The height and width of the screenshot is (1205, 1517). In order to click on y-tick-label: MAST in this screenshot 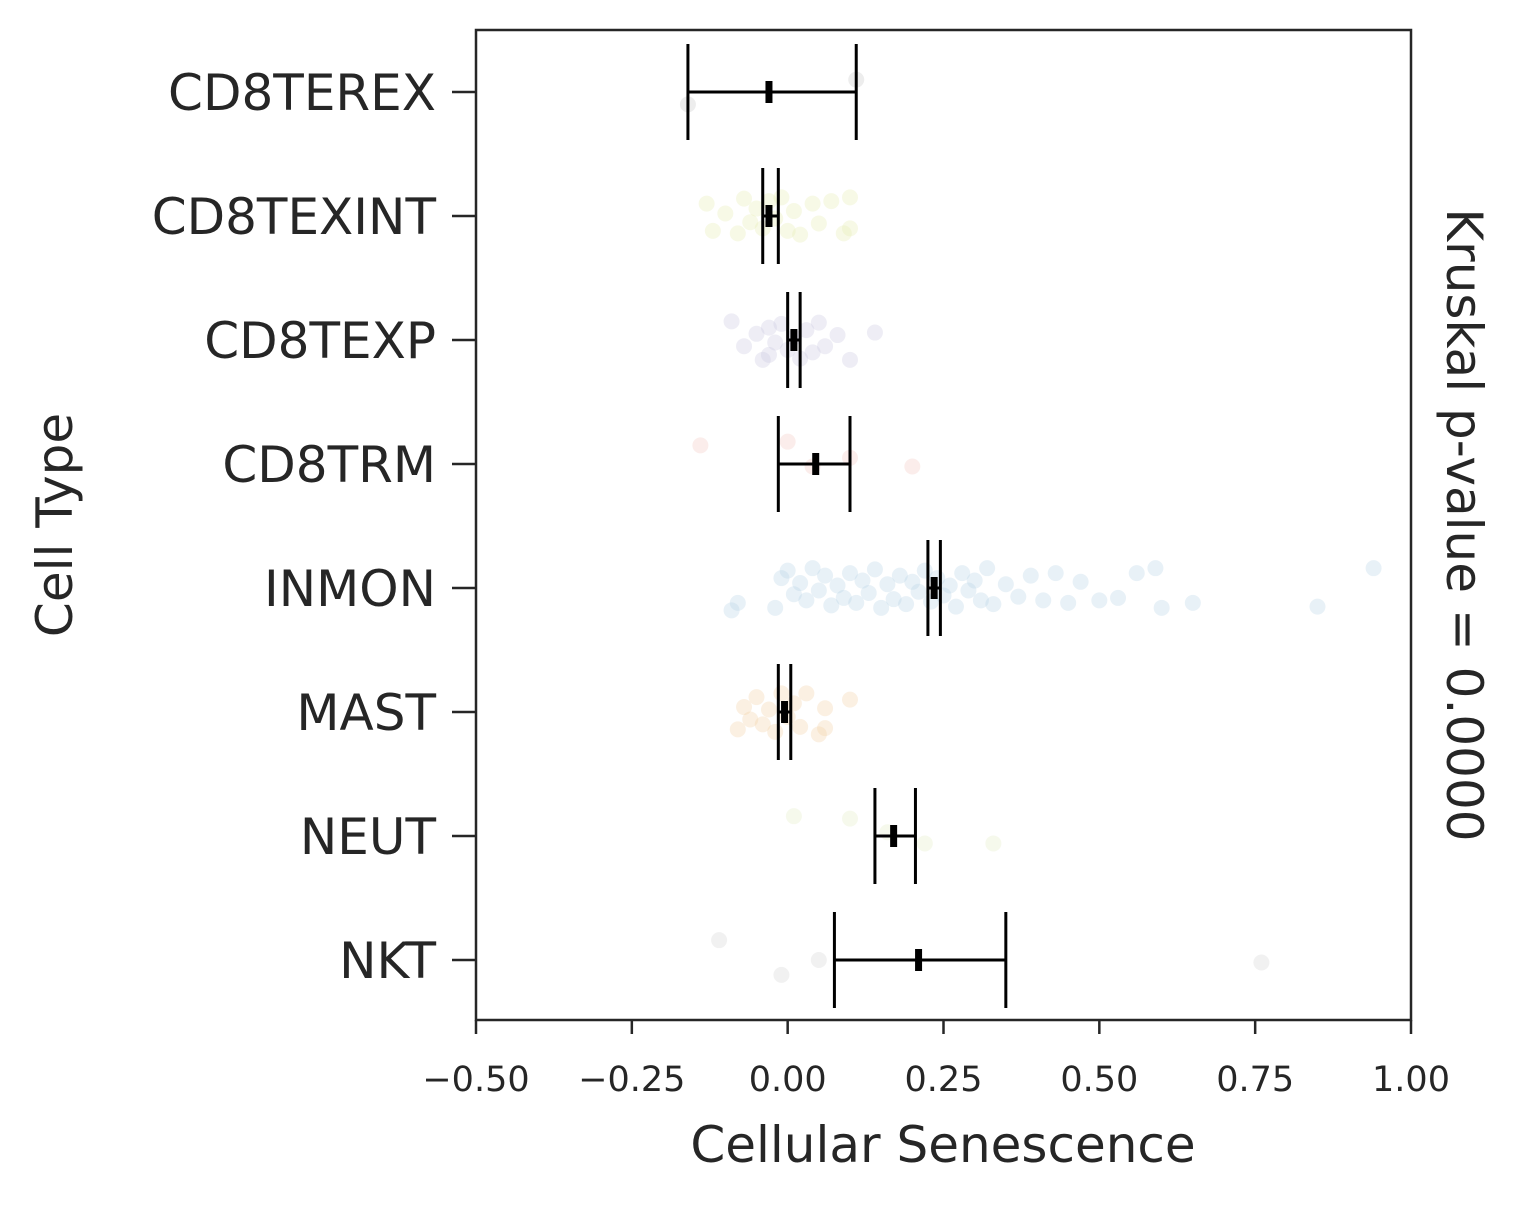, I will do `click(366, 713)`.